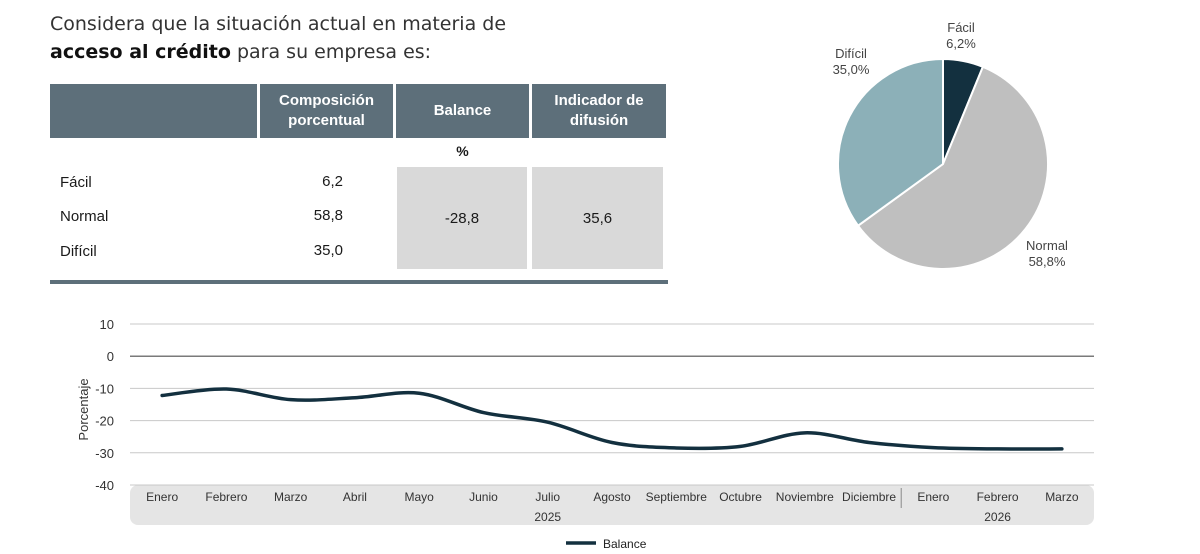  What do you see at coordinates (107, 324) in the screenshot?
I see `y-tick-label: 10` at bounding box center [107, 324].